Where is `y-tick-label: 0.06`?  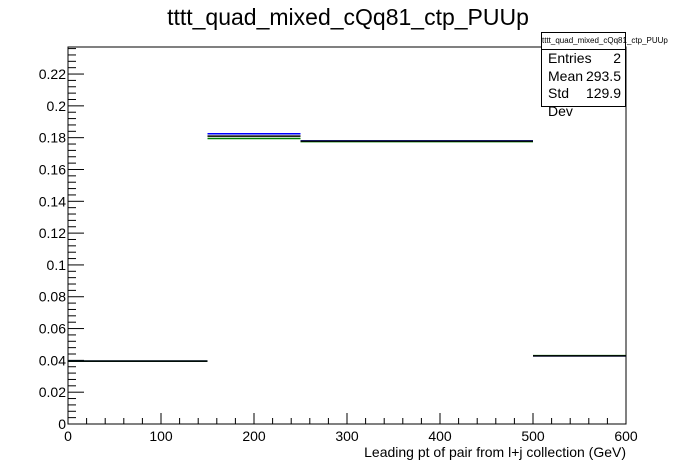
y-tick-label: 0.06 is located at coordinates (52, 329).